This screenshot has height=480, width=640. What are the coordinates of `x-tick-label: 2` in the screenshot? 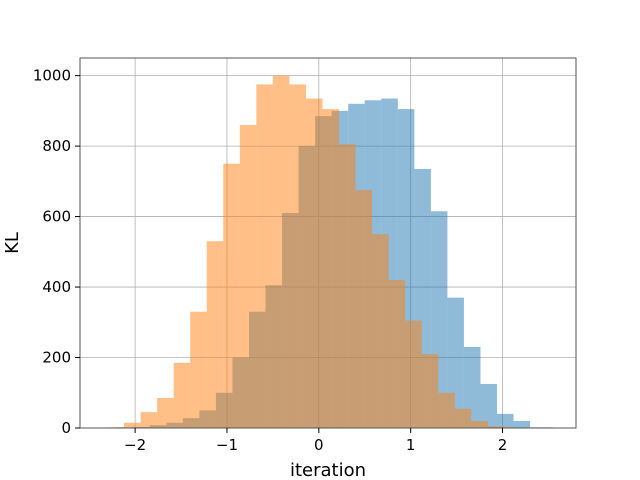 It's located at (503, 445).